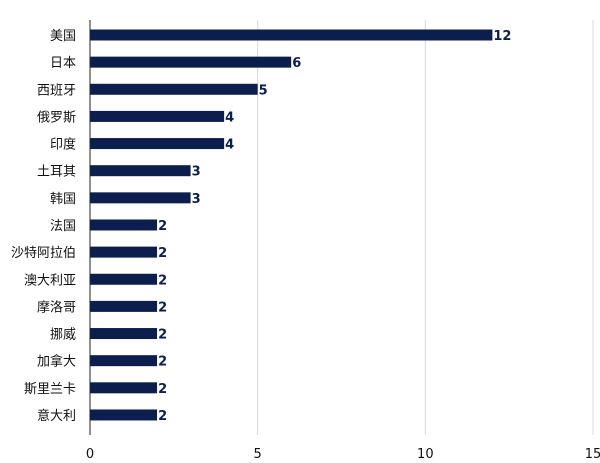 The height and width of the screenshot is (463, 600). What do you see at coordinates (63, 199) in the screenshot?
I see `category-label: 韩国` at bounding box center [63, 199].